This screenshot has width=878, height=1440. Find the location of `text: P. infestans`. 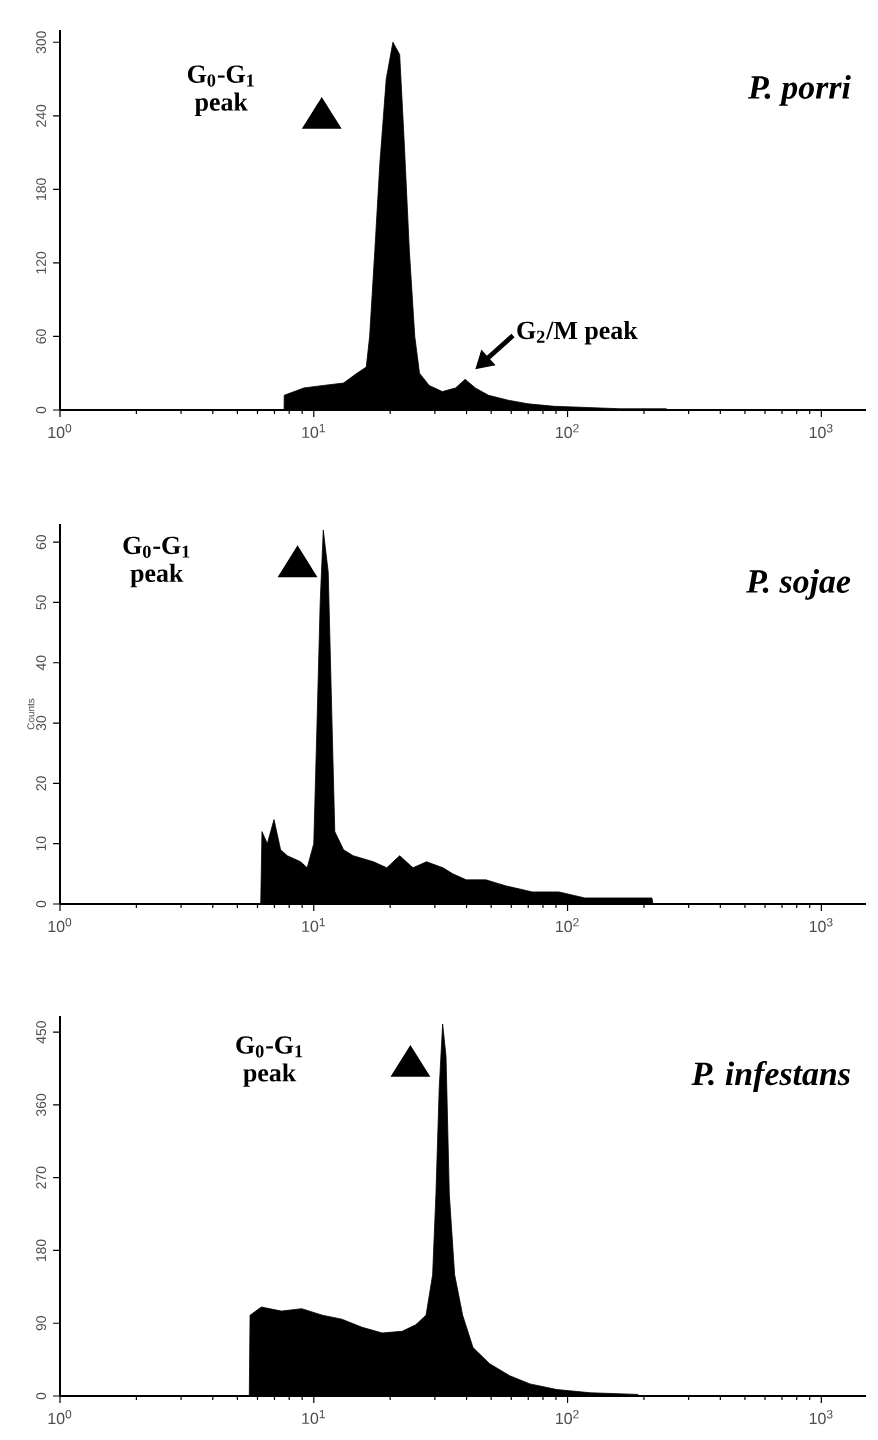

text: P. infestans is located at coordinates (770, 1077).